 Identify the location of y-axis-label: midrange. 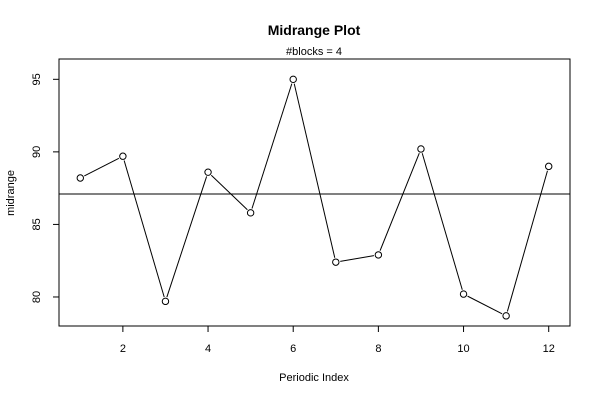
(11, 193).